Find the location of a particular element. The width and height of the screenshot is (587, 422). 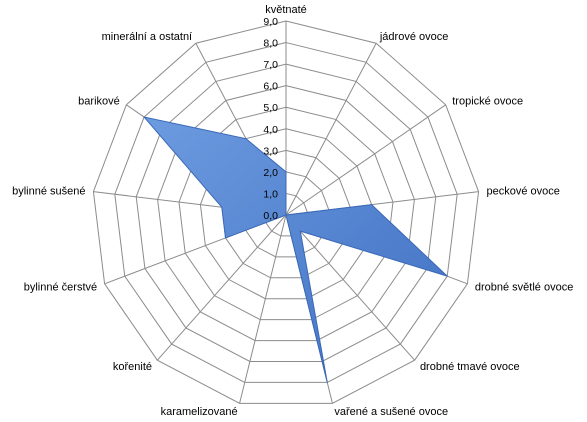

category-label: peckové ovoce is located at coordinates (523, 192).